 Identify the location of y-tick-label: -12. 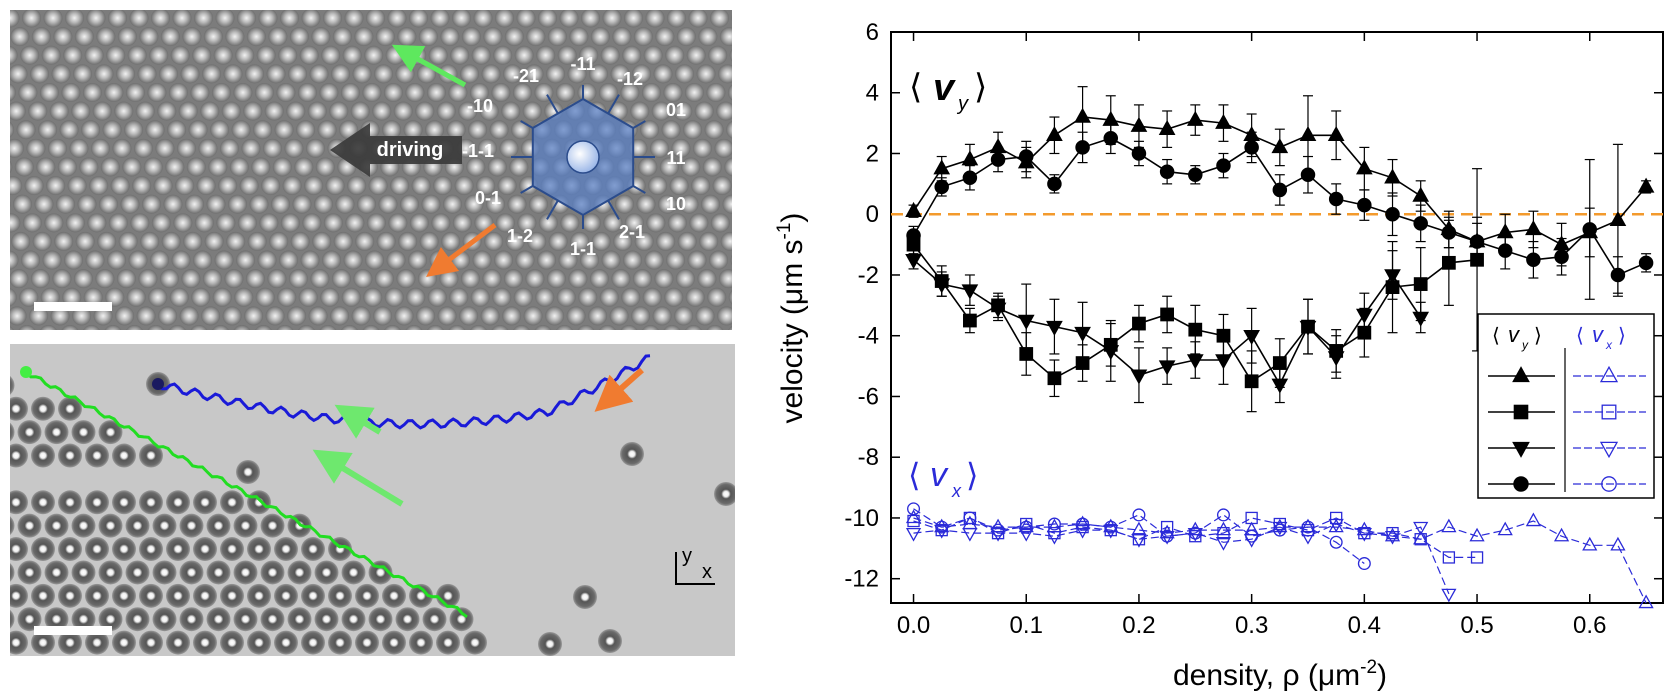
(861, 579).